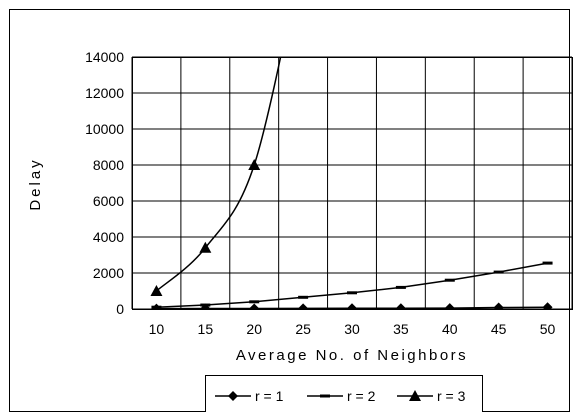 This screenshot has width=576, height=412. What do you see at coordinates (401, 329) in the screenshot?
I see `x-tick-label: 35` at bounding box center [401, 329].